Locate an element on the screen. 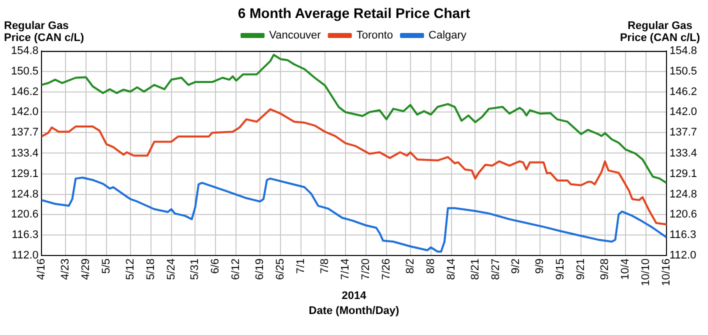  x-tick-label: 9/9 is located at coordinates (540, 266).